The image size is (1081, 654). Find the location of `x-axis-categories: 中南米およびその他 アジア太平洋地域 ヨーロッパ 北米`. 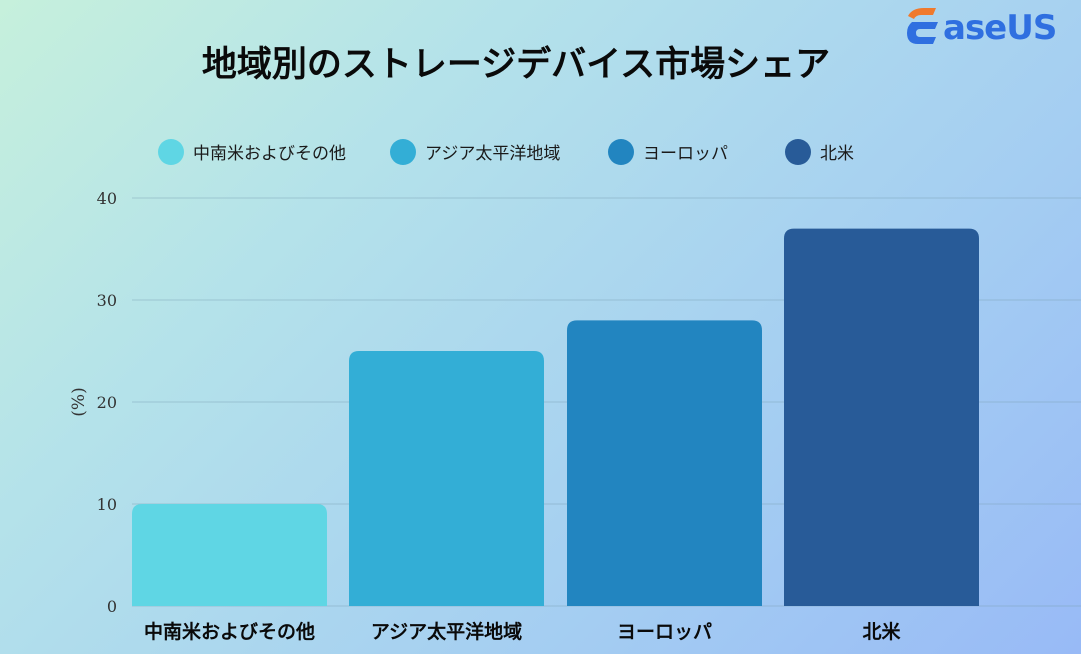

x-axis-categories: 中南米およびその他 アジア太平洋地域 ヨーロッパ 北米 is located at coordinates (523, 631).